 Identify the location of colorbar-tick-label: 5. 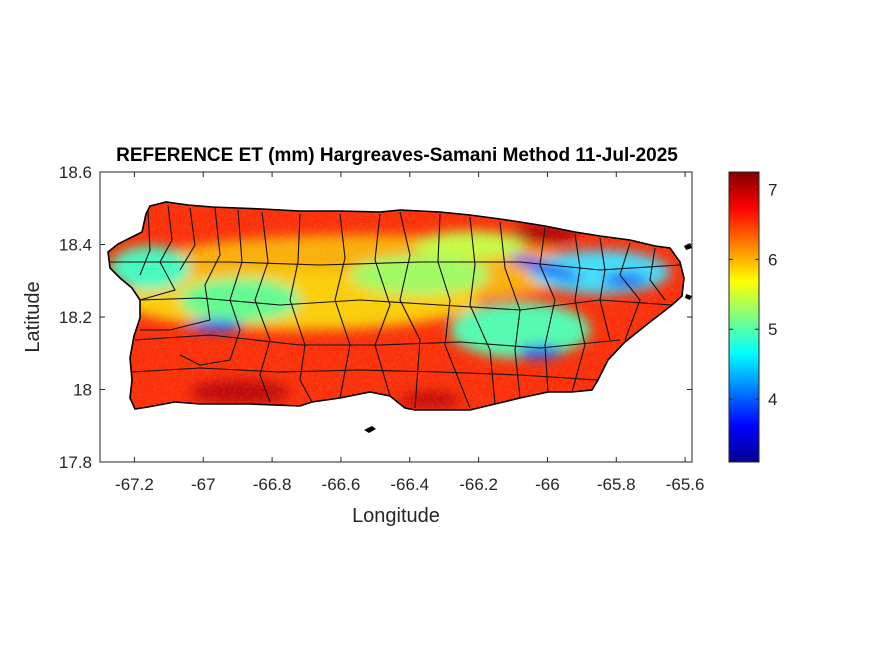
(772, 329).